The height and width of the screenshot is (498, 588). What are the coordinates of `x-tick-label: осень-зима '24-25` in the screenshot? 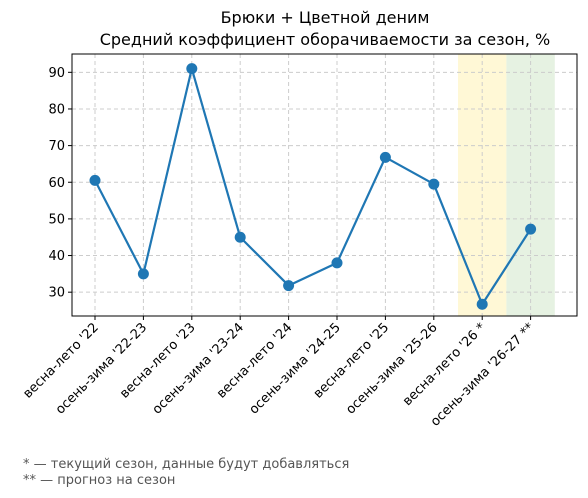 It's located at (295, 368).